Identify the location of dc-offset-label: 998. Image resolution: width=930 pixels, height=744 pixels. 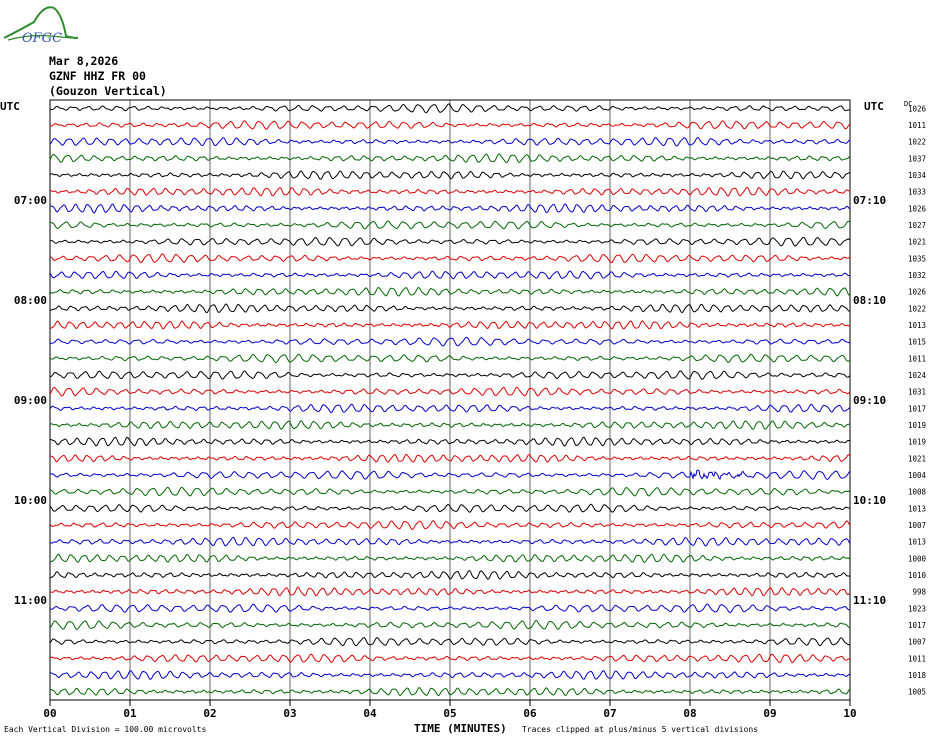
(919, 592).